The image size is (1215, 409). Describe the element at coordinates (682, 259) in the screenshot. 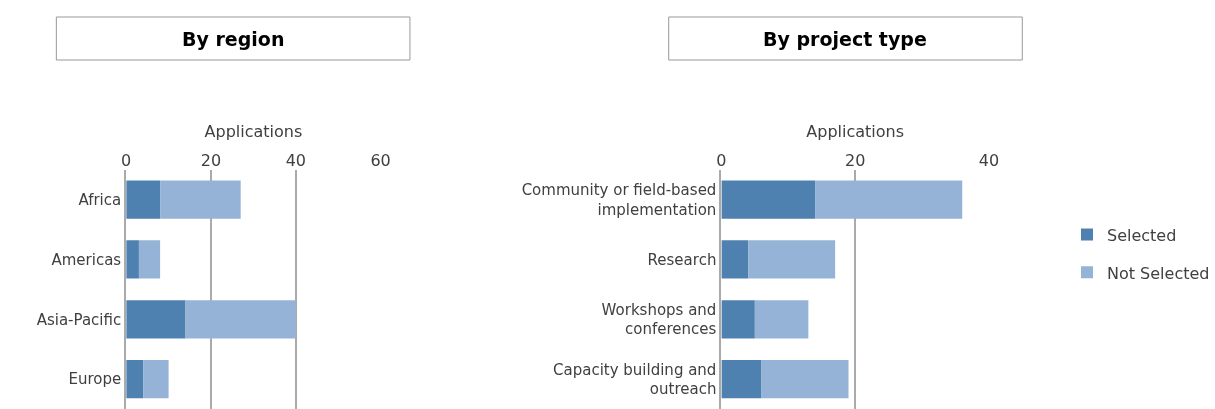

I see `y-tick-label: Research` at that location.